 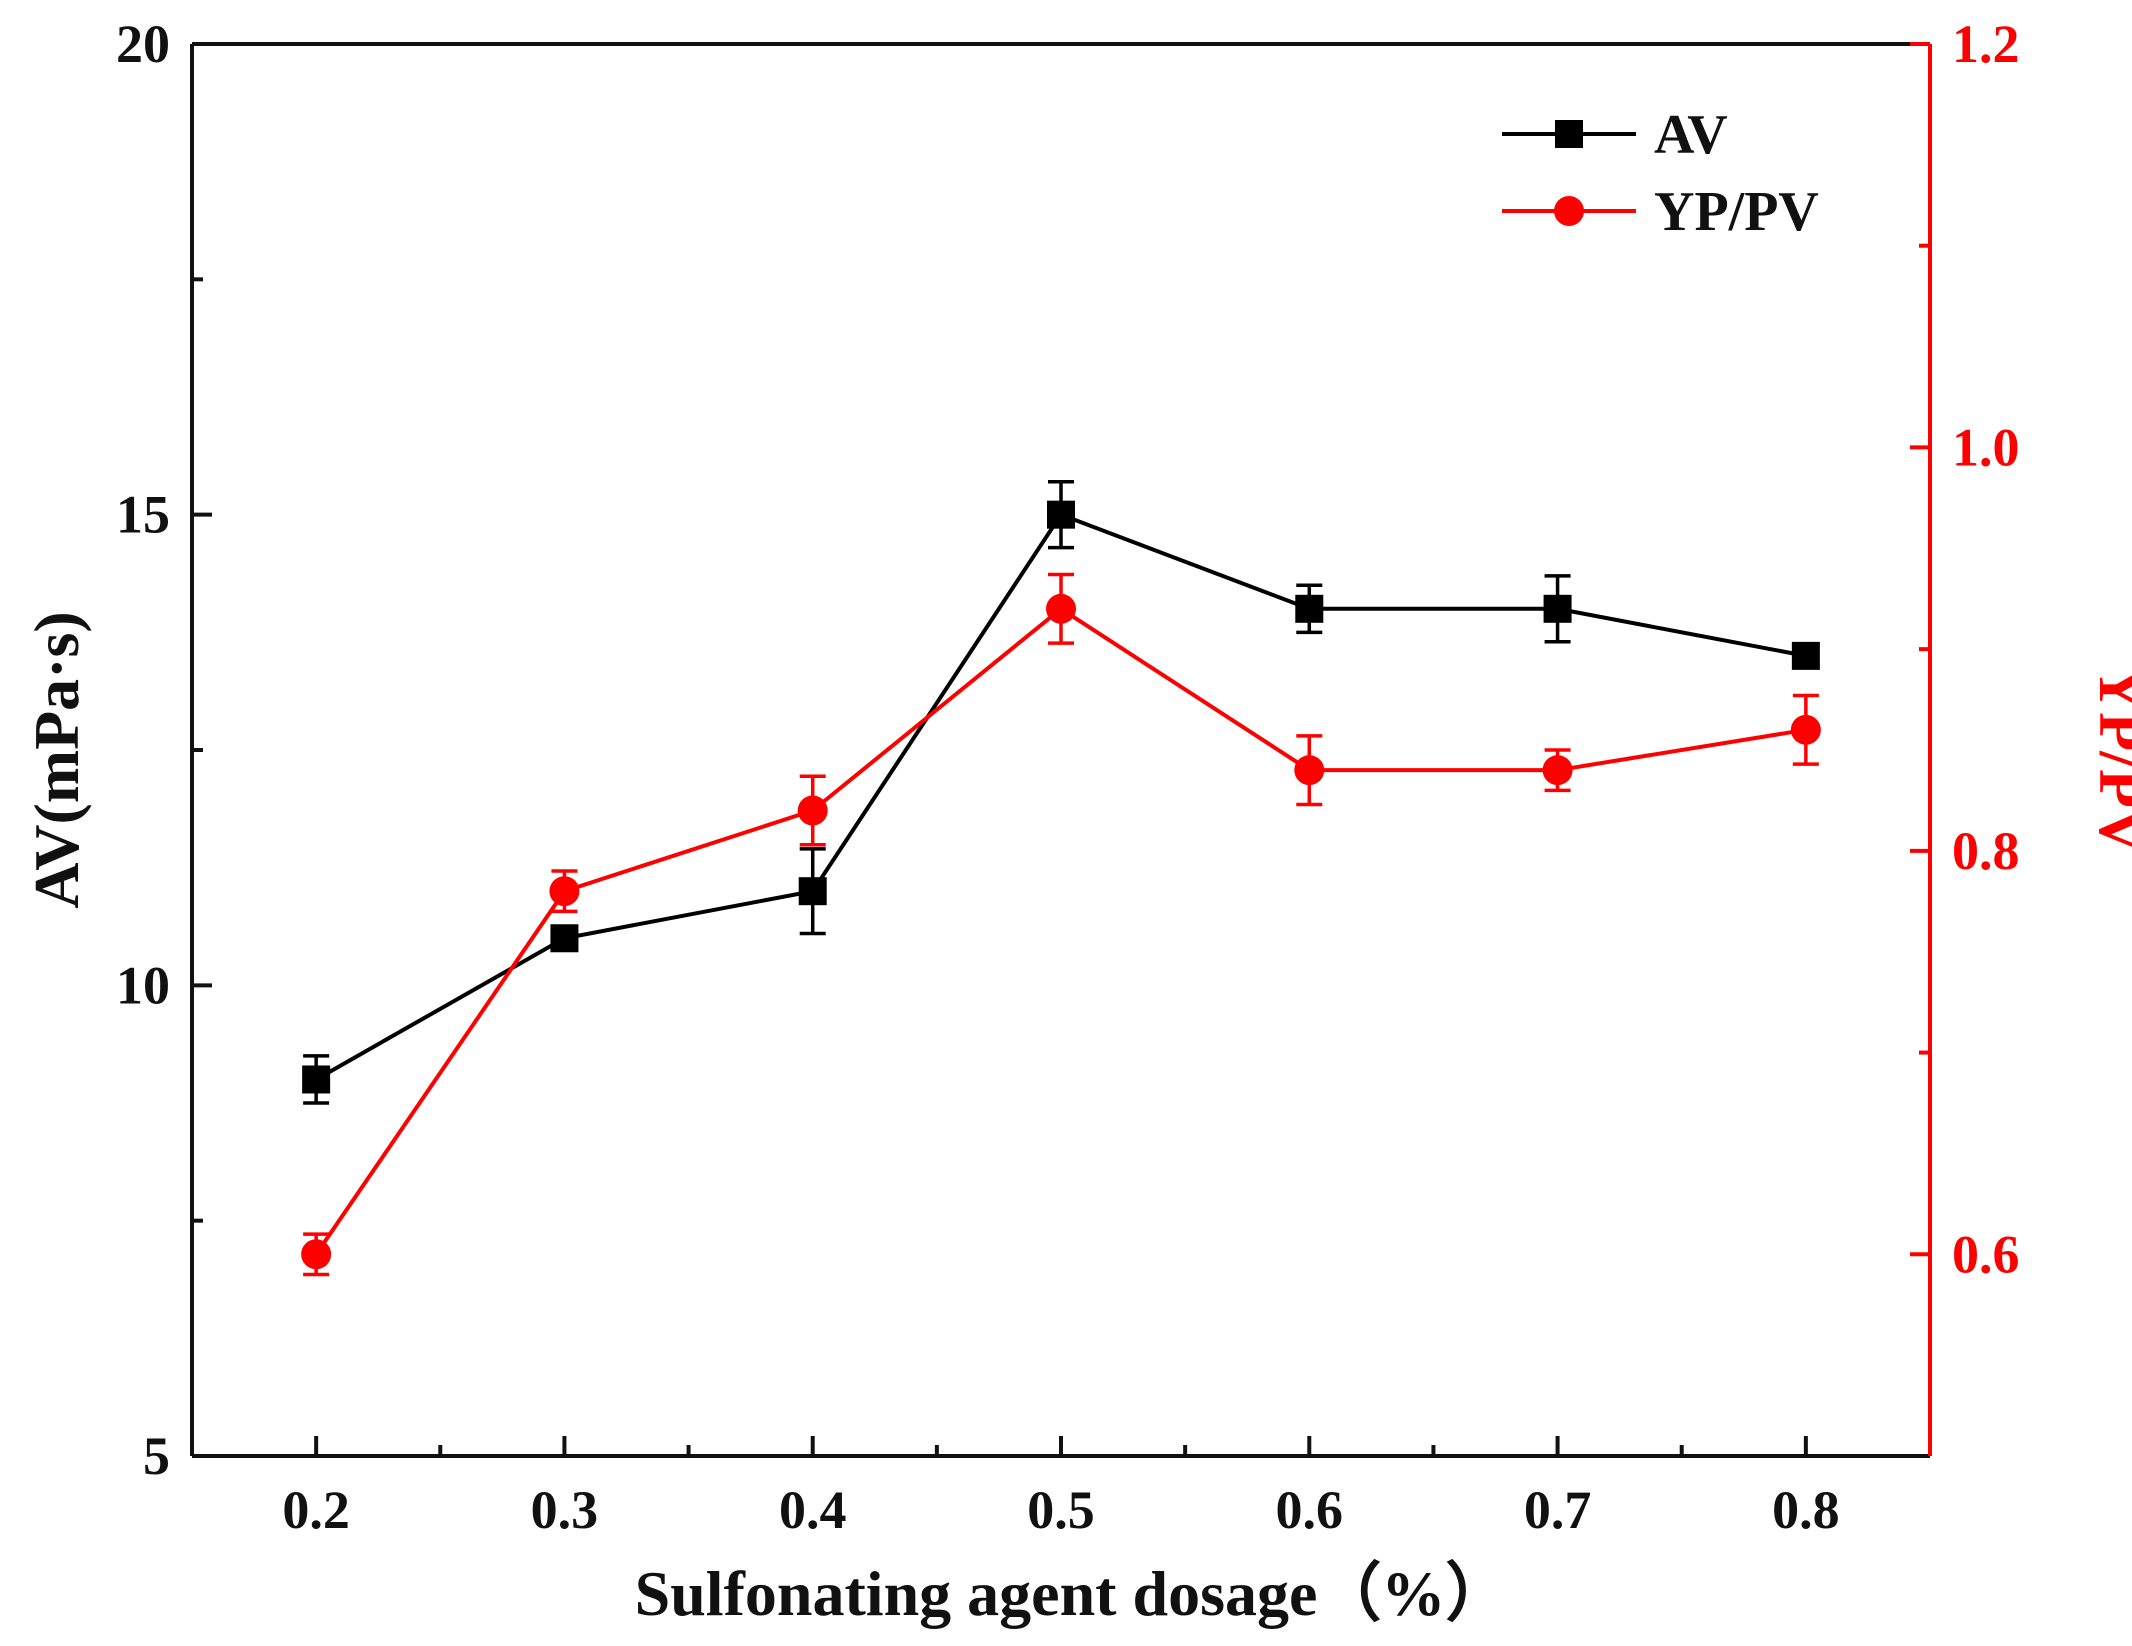 What do you see at coordinates (1660, 173) in the screenshot?
I see `legend: AV YP/PV` at bounding box center [1660, 173].